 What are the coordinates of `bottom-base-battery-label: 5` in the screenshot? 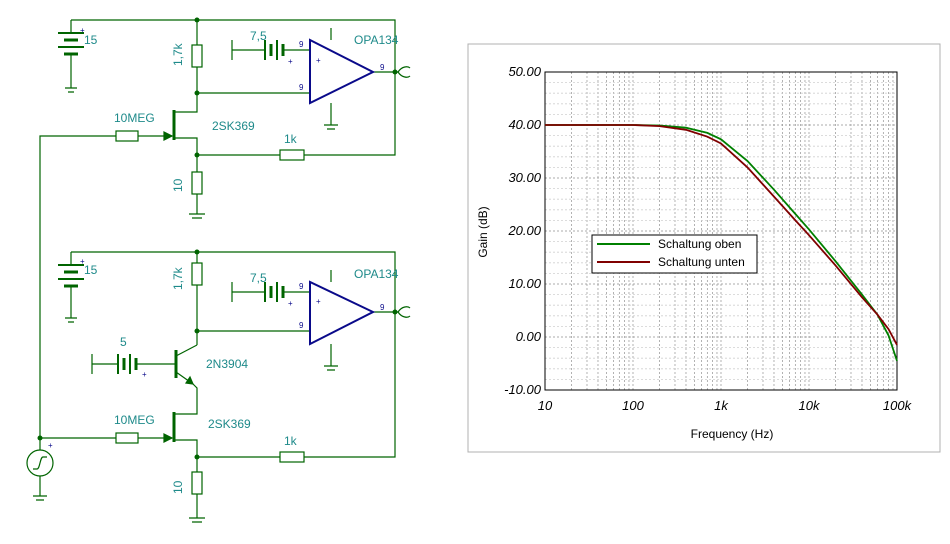 It's located at (123, 342).